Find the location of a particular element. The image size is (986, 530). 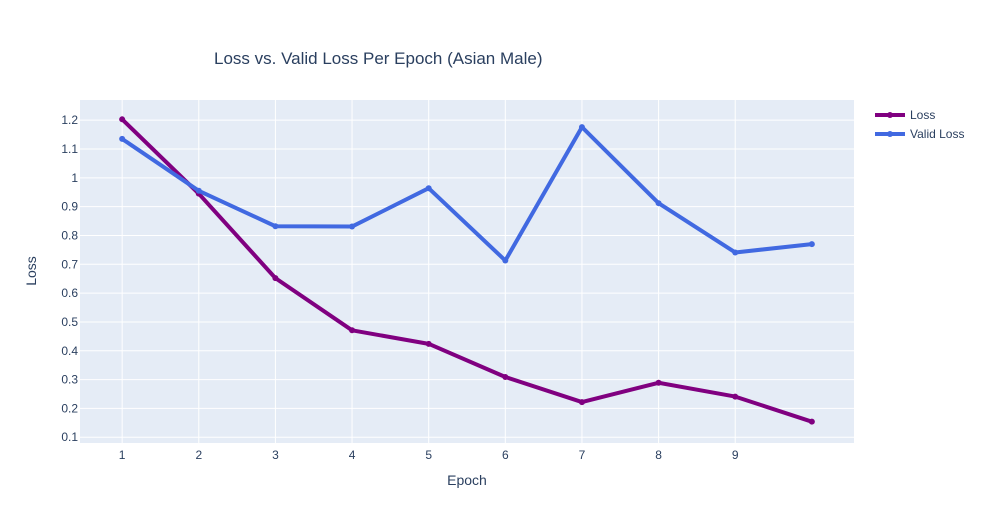

y-tick-label: 0.1 is located at coordinates (69, 437).